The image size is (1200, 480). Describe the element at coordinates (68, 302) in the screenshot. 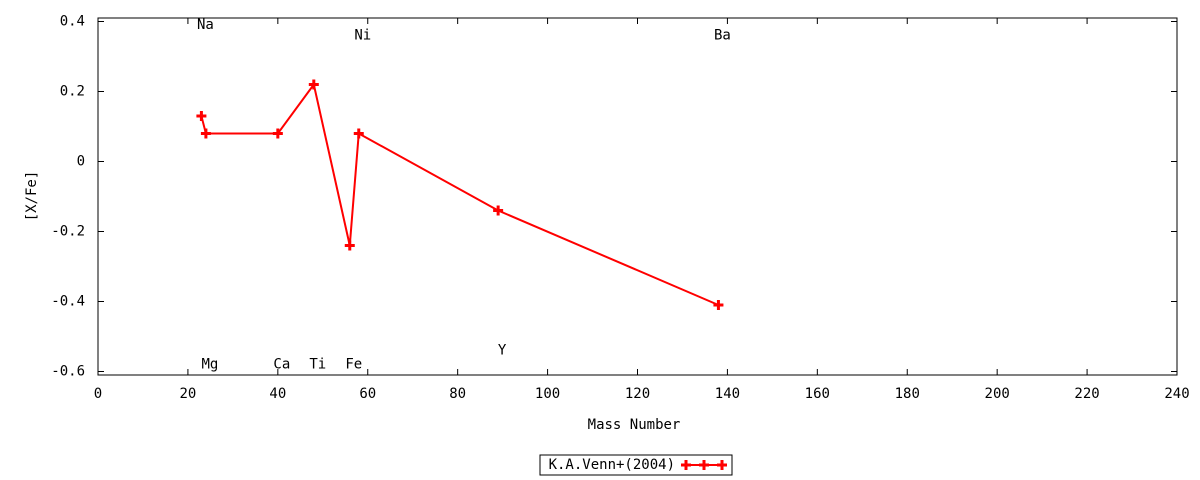

I see `y-tick-label: -0.4` at that location.